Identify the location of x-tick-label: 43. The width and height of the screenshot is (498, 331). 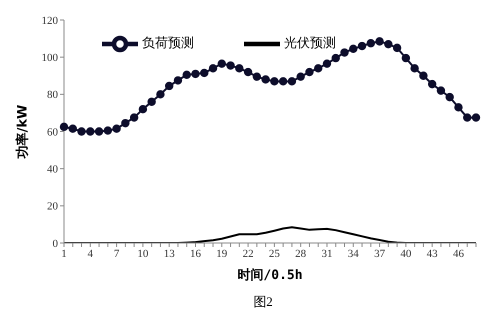
(432, 254).